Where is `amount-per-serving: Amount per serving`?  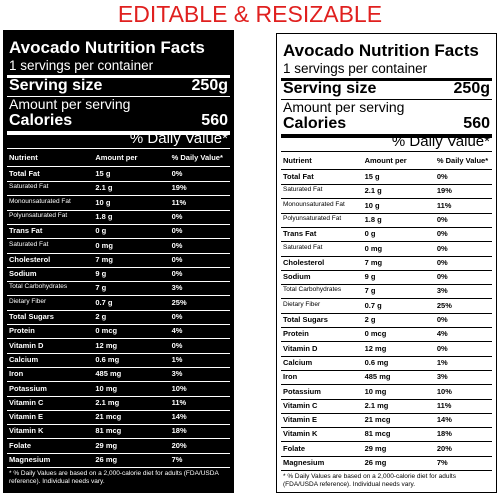 amount-per-serving: Amount per serving is located at coordinates (344, 107).